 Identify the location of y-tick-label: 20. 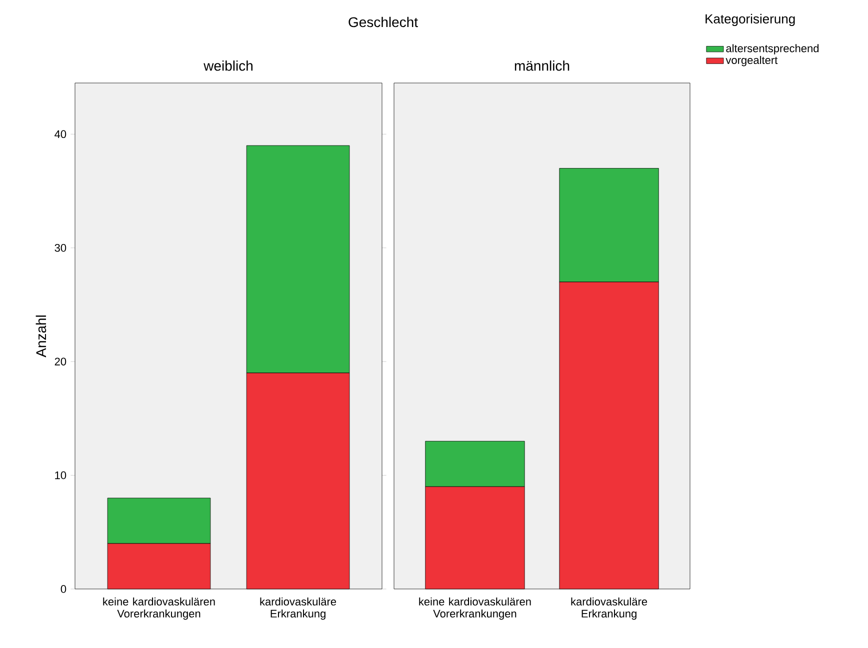
(60, 362).